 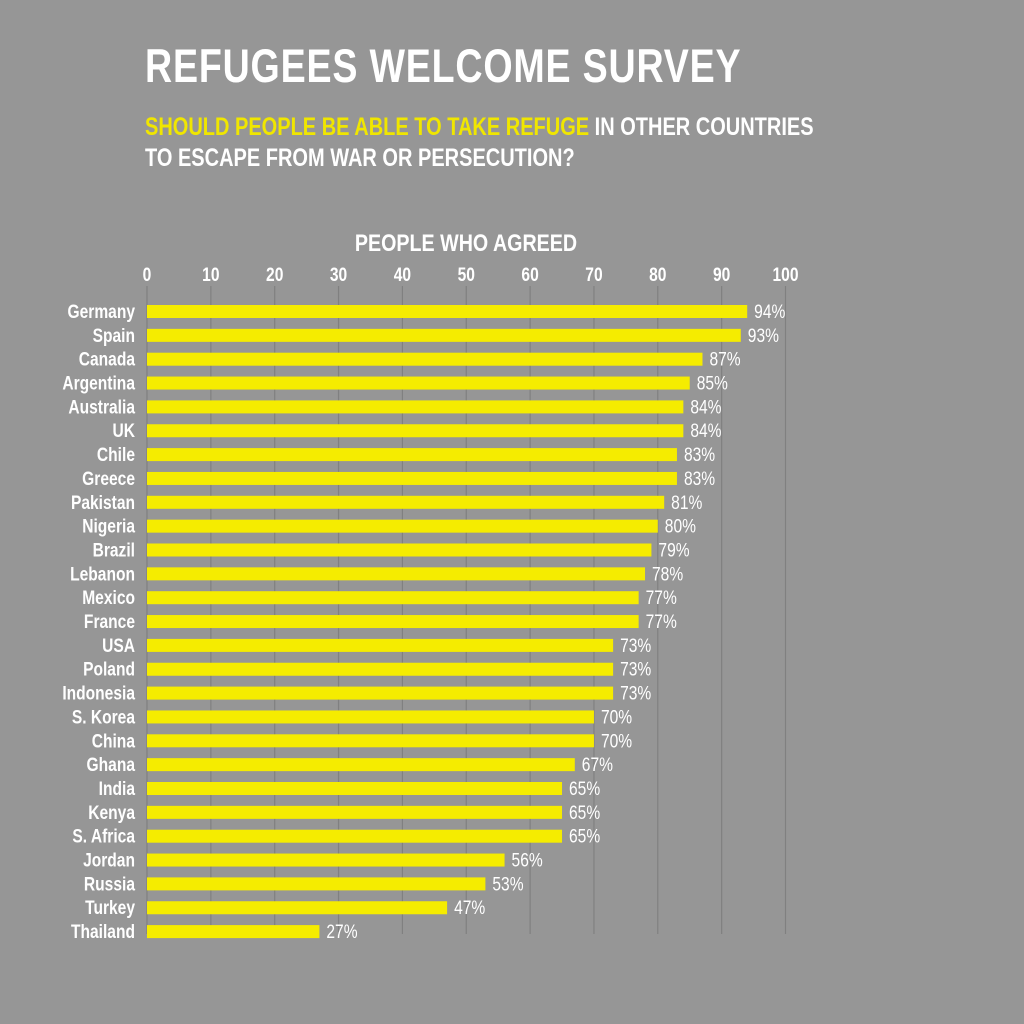 I want to click on category-label: Australia, so click(x=101, y=407).